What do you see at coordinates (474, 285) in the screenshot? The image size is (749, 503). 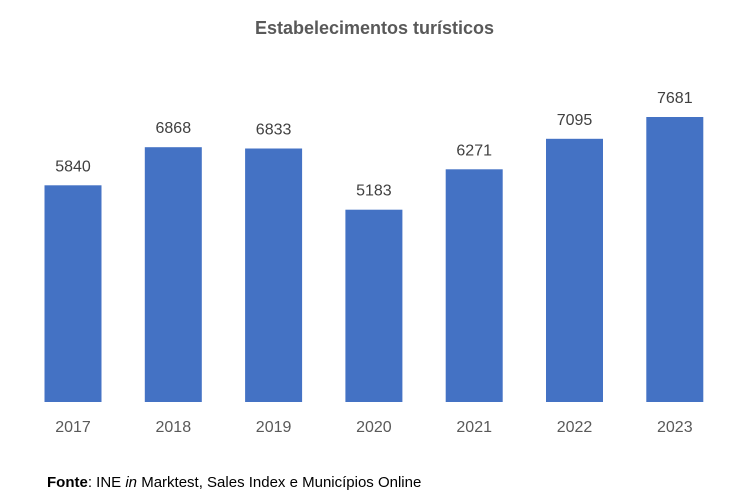 I see `bar-2021` at bounding box center [474, 285].